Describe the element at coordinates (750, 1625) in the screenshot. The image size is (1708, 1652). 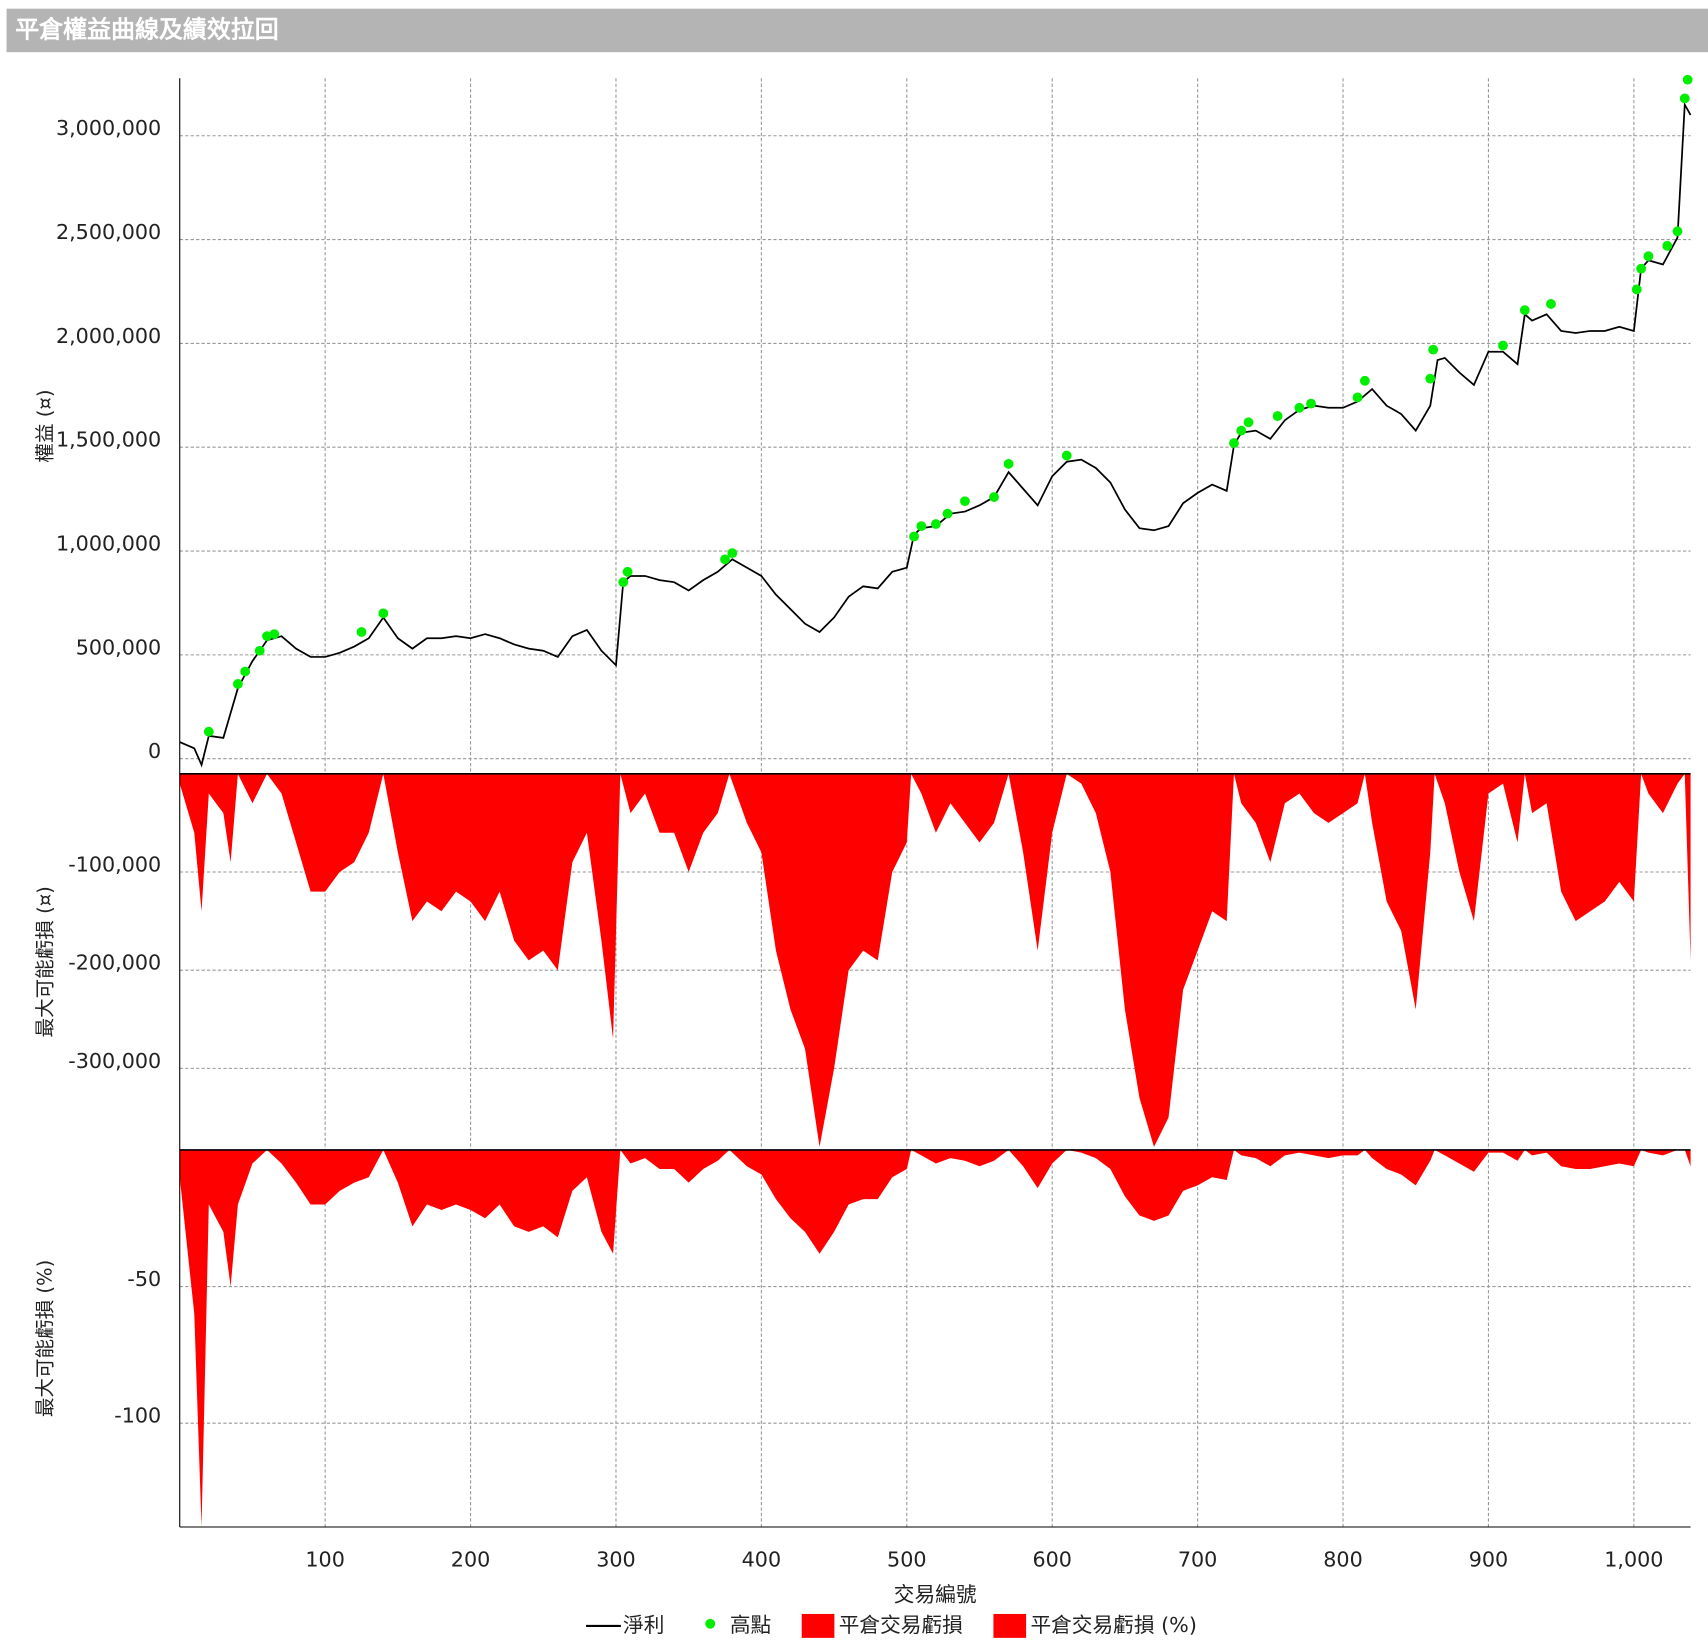
I see `legend-label: 高點` at that location.